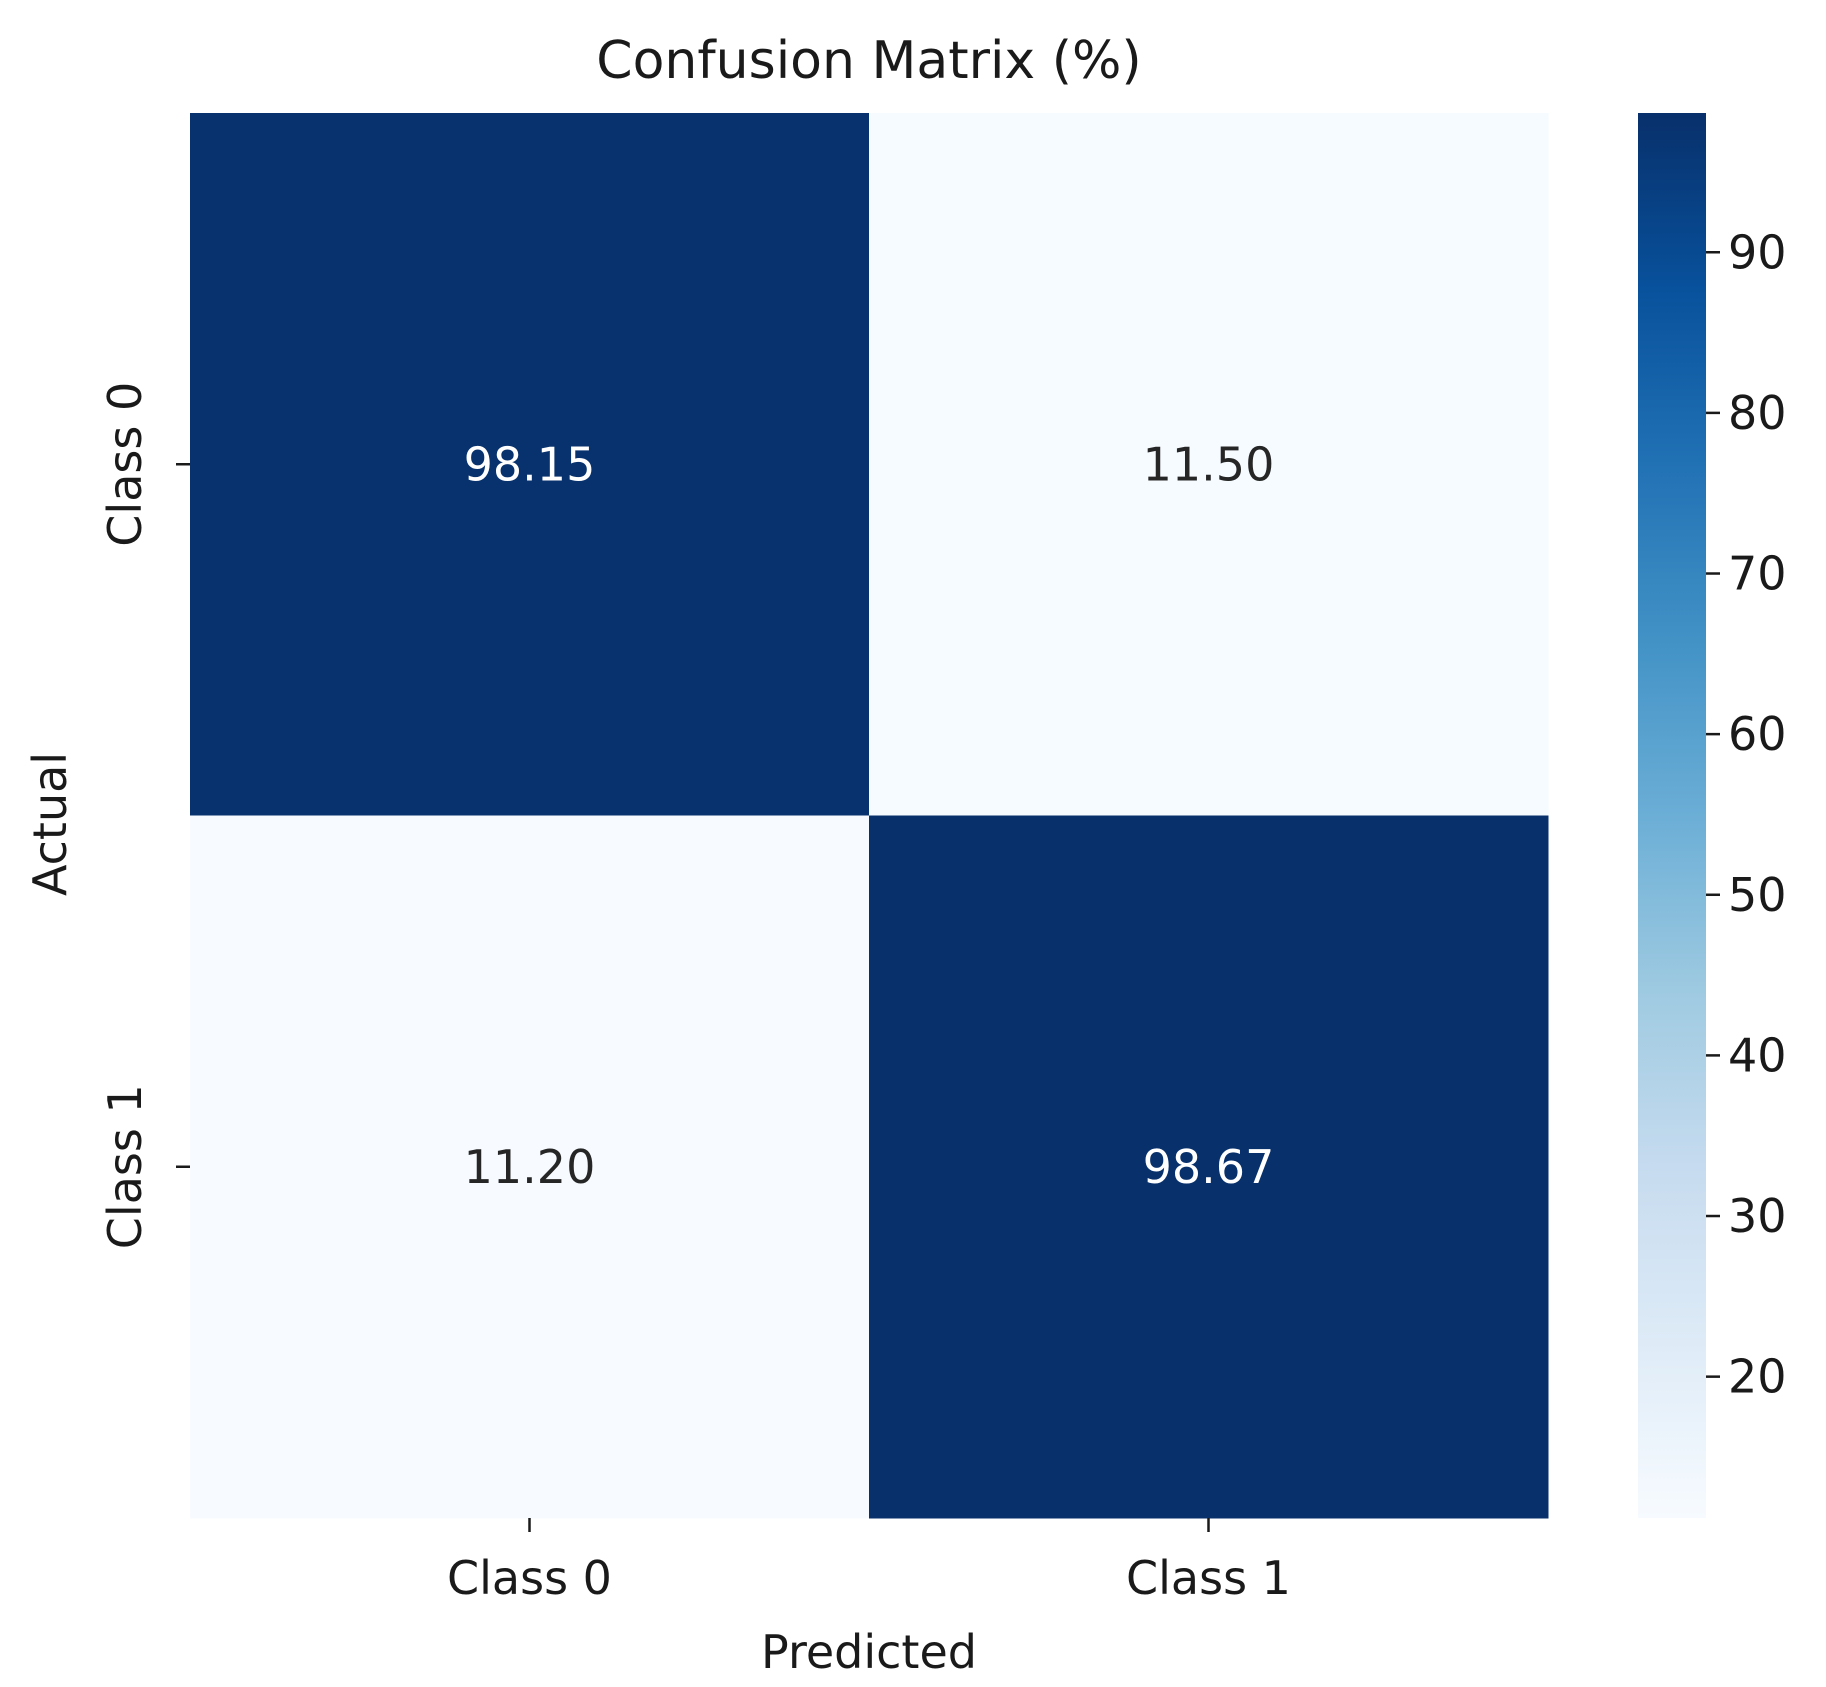  Describe the element at coordinates (1757, 895) in the screenshot. I see `colorbar-tick-label: 50` at that location.